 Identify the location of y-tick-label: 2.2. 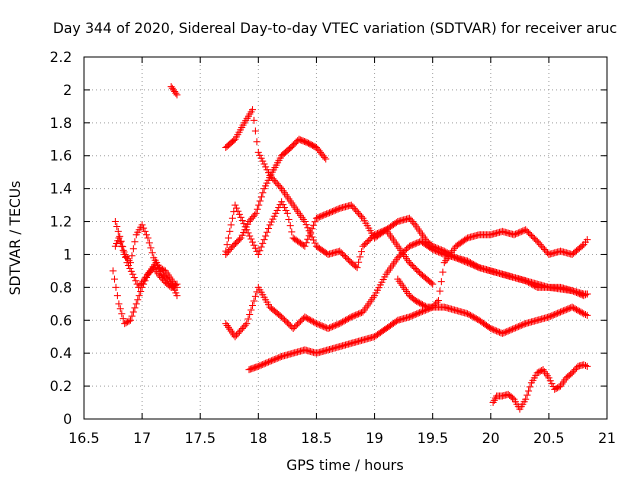
(61, 58).